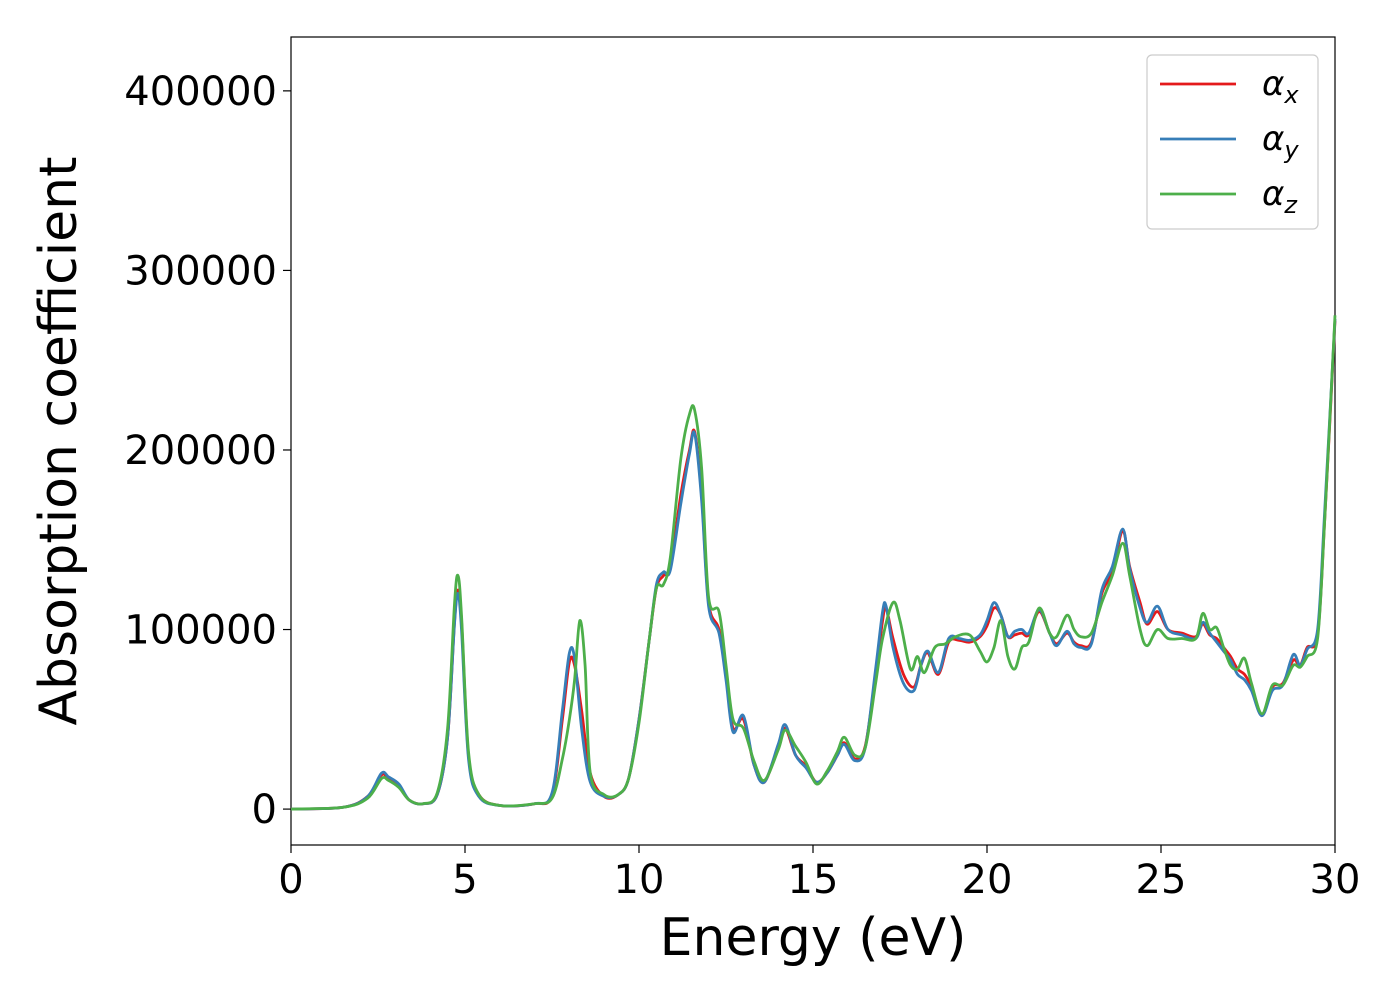 The width and height of the screenshot is (1400, 1000). What do you see at coordinates (1280, 141) in the screenshot?
I see `legend-label-y: αy` at bounding box center [1280, 141].